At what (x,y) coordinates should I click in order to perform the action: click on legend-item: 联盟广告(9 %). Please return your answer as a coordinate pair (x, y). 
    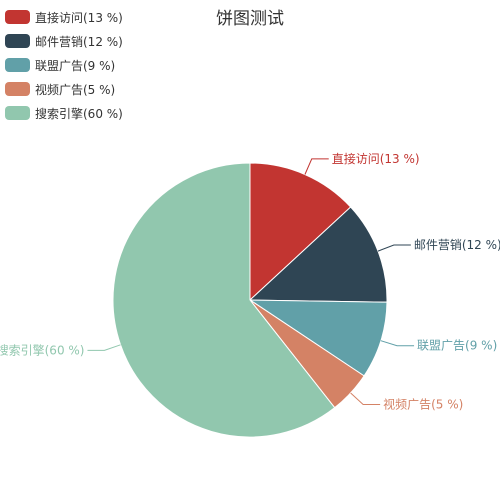
    Looking at the image, I should click on (64, 65).